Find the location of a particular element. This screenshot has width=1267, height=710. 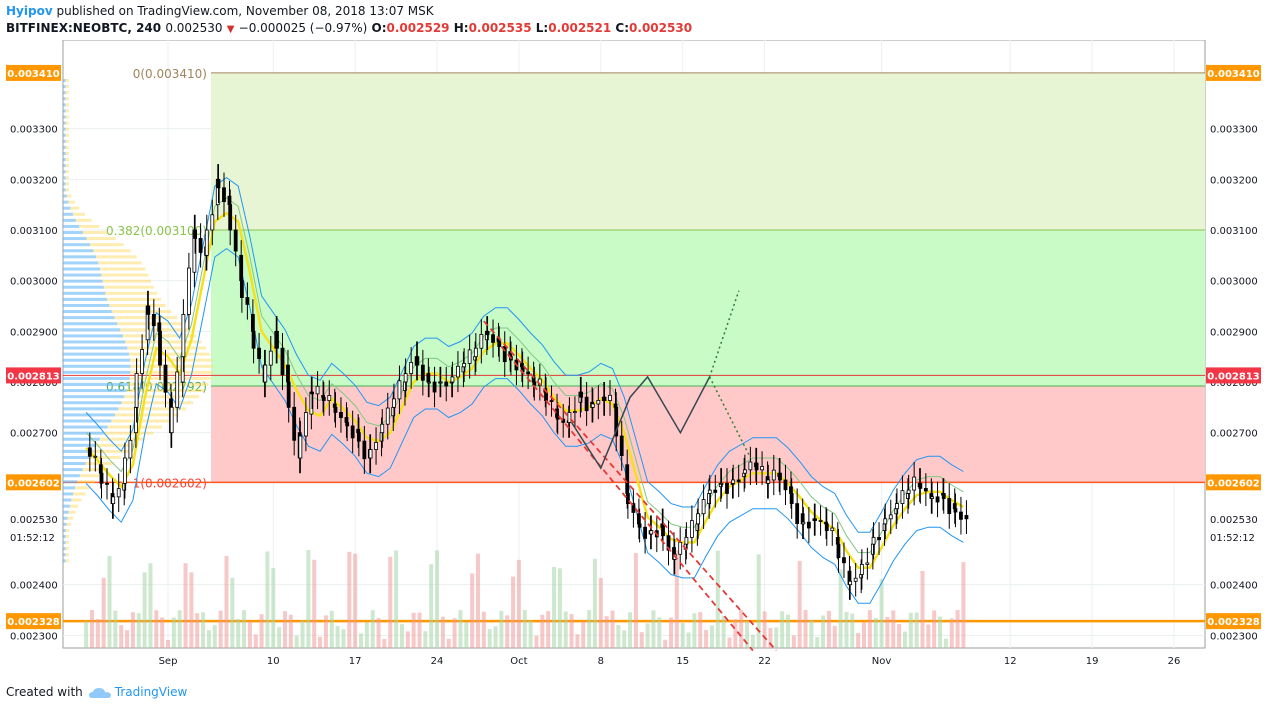

y-tick-label-right: 0.003000 is located at coordinates (1234, 282).